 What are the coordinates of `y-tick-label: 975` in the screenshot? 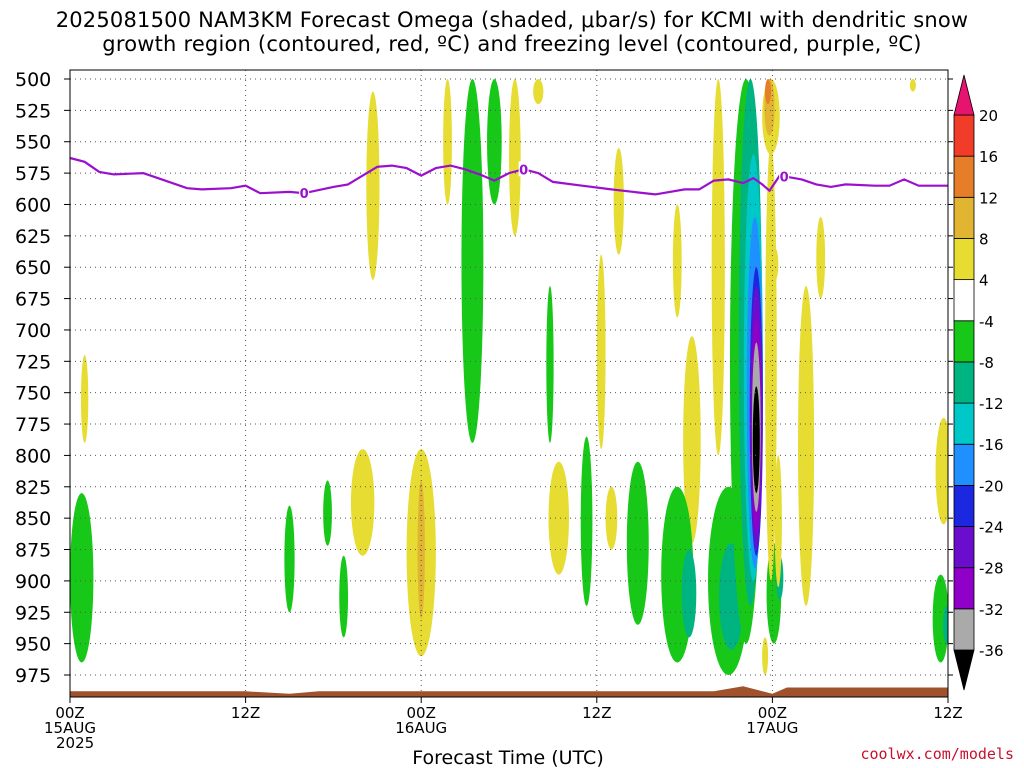 It's located at (33, 676).